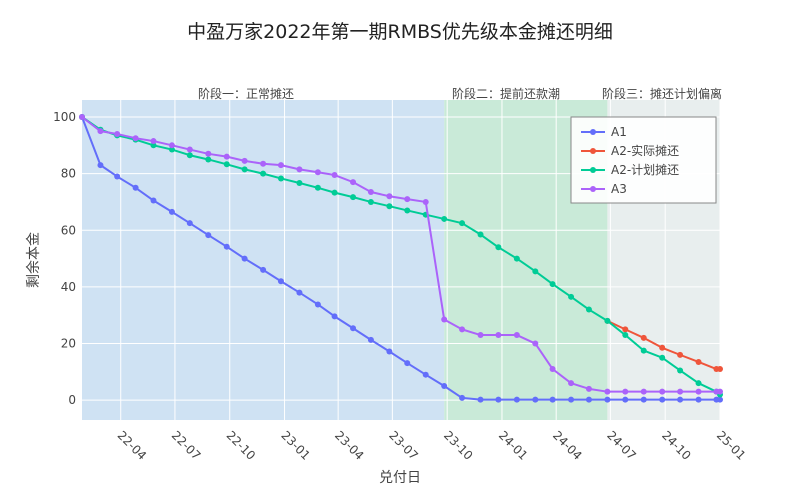 The image size is (800, 500). Describe the element at coordinates (630, 150) in the screenshot. I see `legend-item: A2-实际摊还` at that location.